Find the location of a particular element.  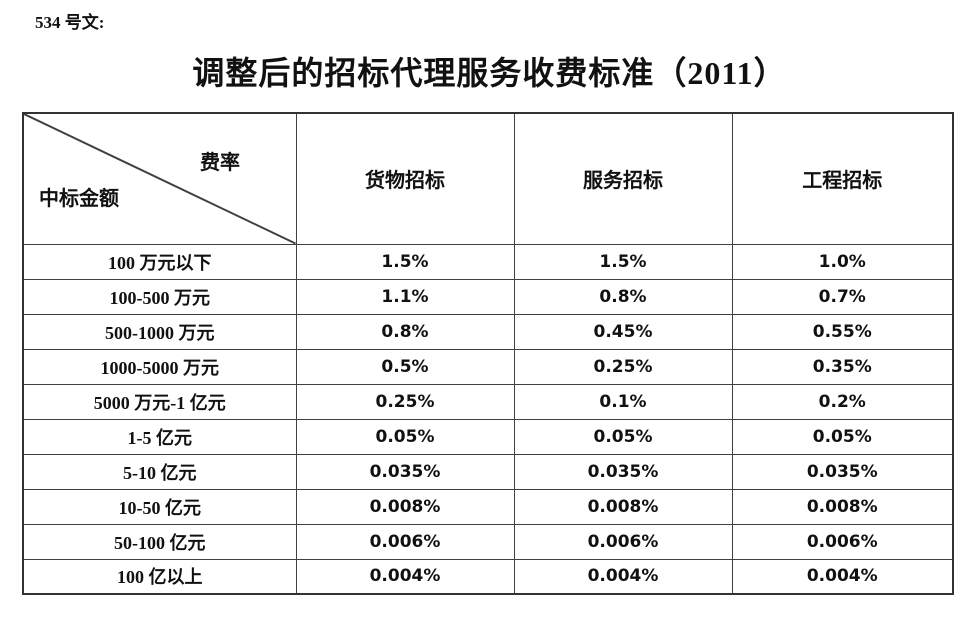

row-label: 100 万元以下 is located at coordinates (159, 261).